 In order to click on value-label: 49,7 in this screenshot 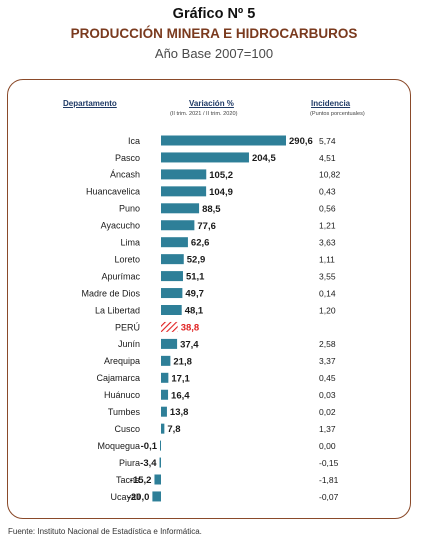, I will do `click(194, 294)`.